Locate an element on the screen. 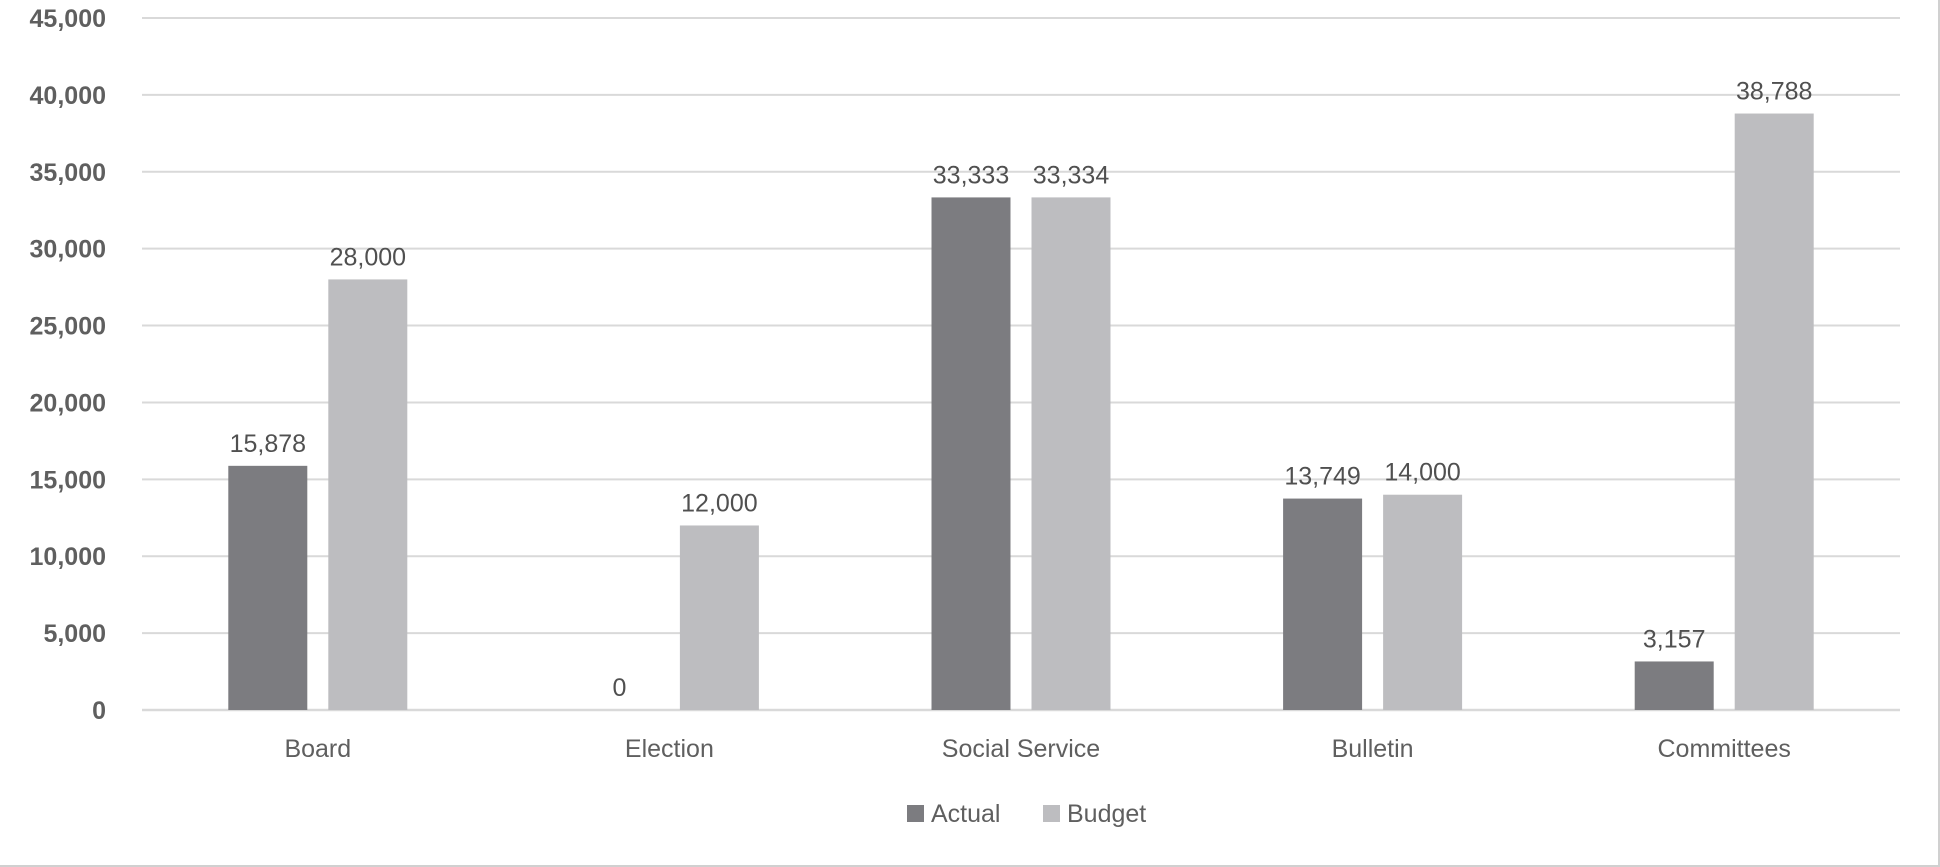  y-tick-label: 45,000 is located at coordinates (68, 19).